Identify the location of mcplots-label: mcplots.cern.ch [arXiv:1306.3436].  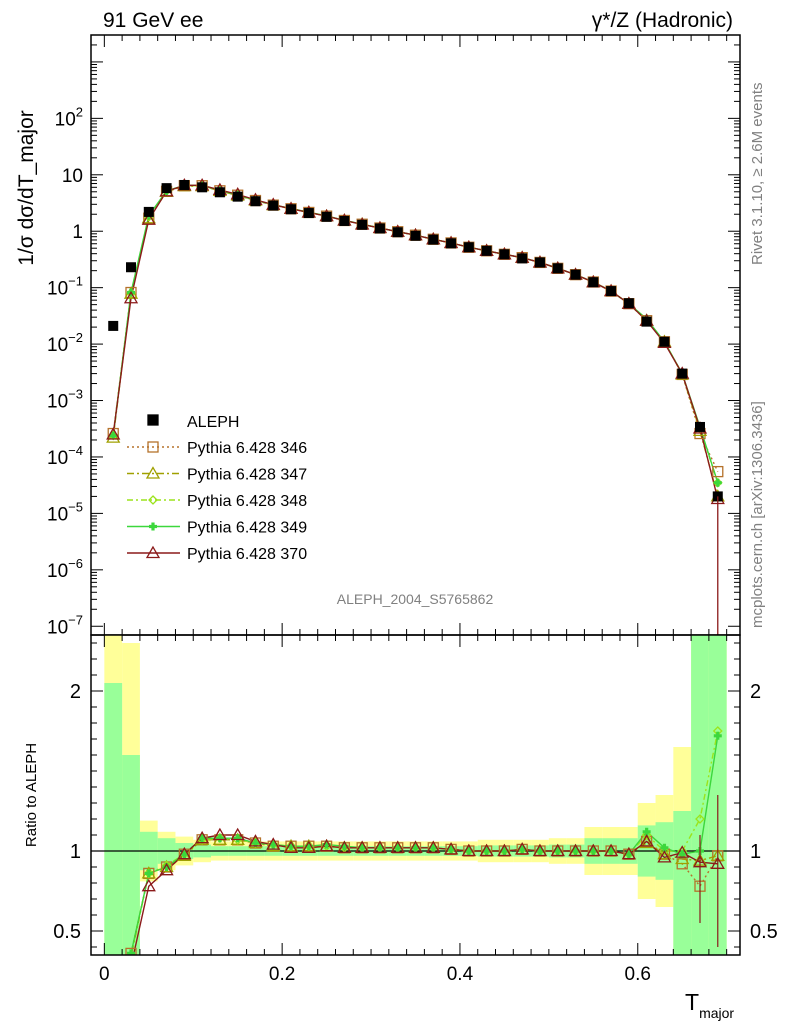
(757, 514).